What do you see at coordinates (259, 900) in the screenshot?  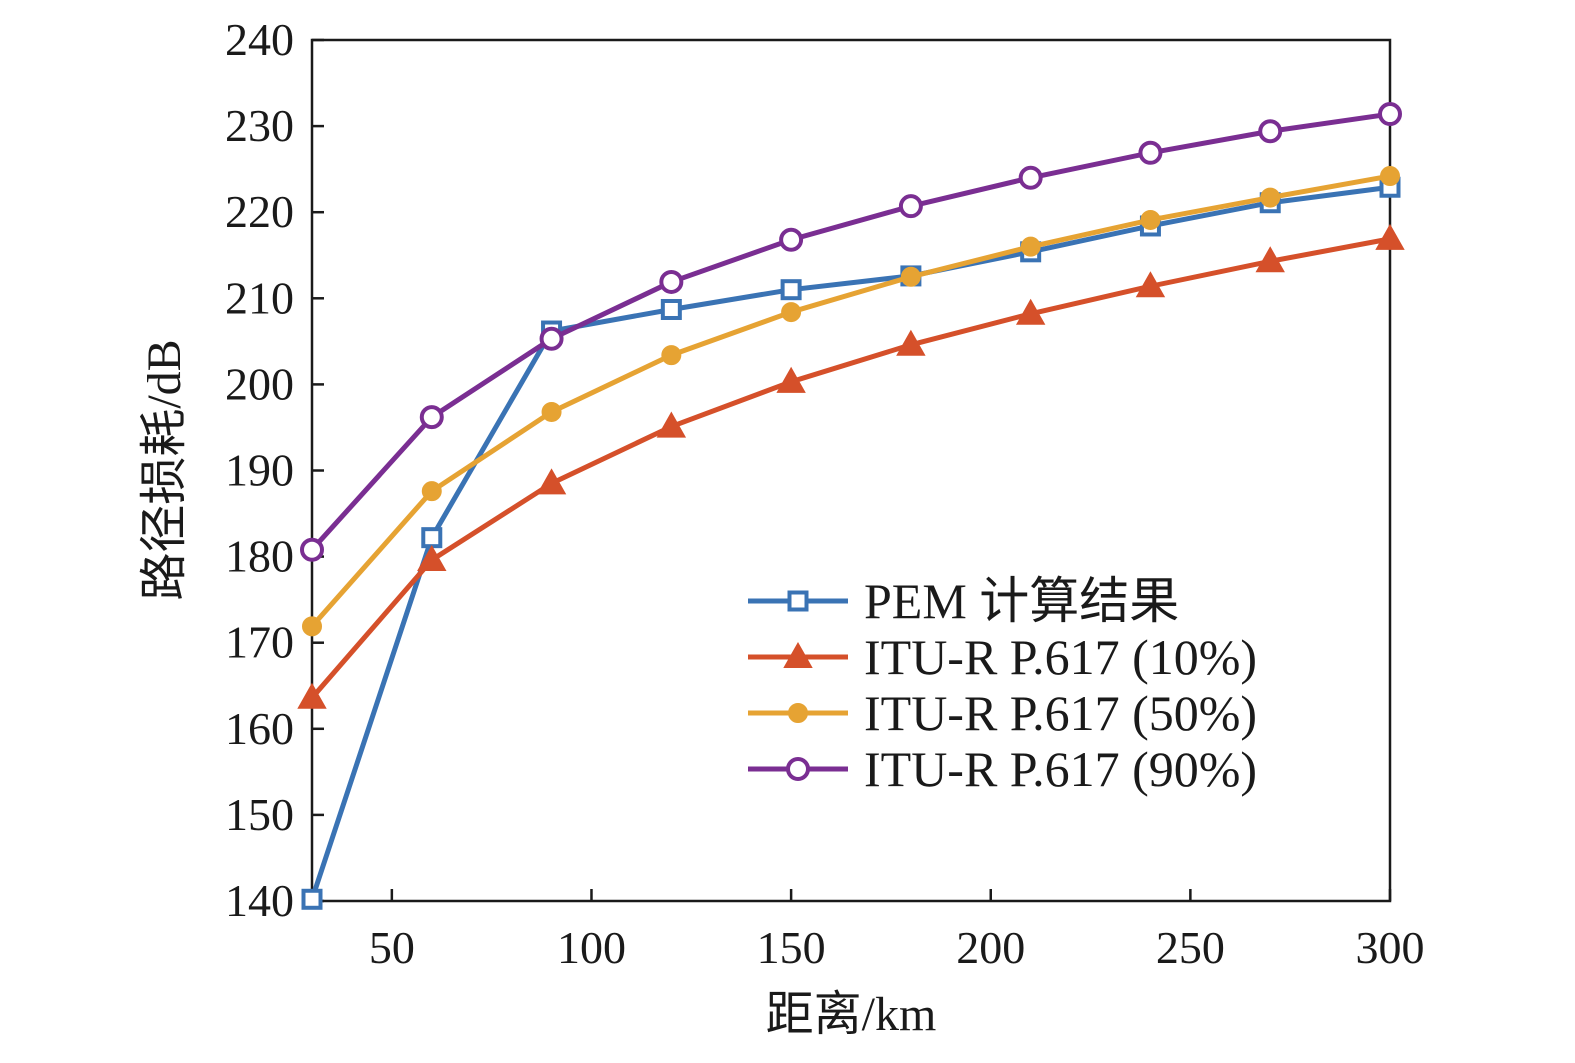 I see `y-tick-label: 140` at bounding box center [259, 900].